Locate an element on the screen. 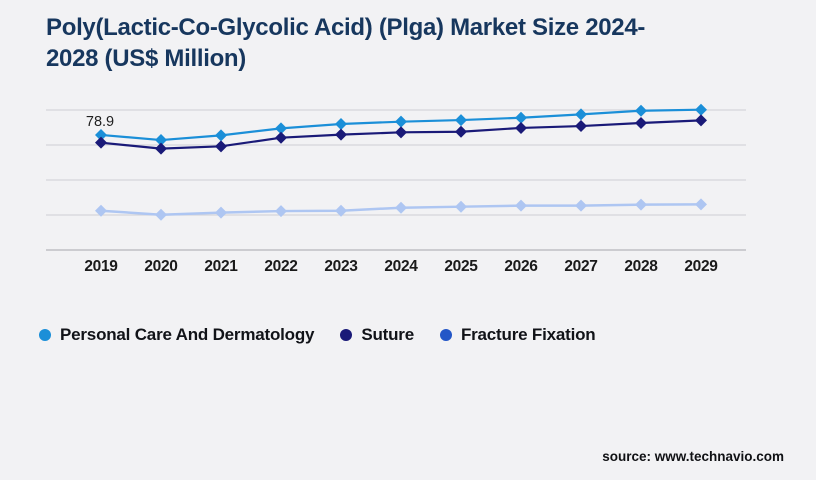 The image size is (816, 480). x-tick-label: 2022 is located at coordinates (280, 266).